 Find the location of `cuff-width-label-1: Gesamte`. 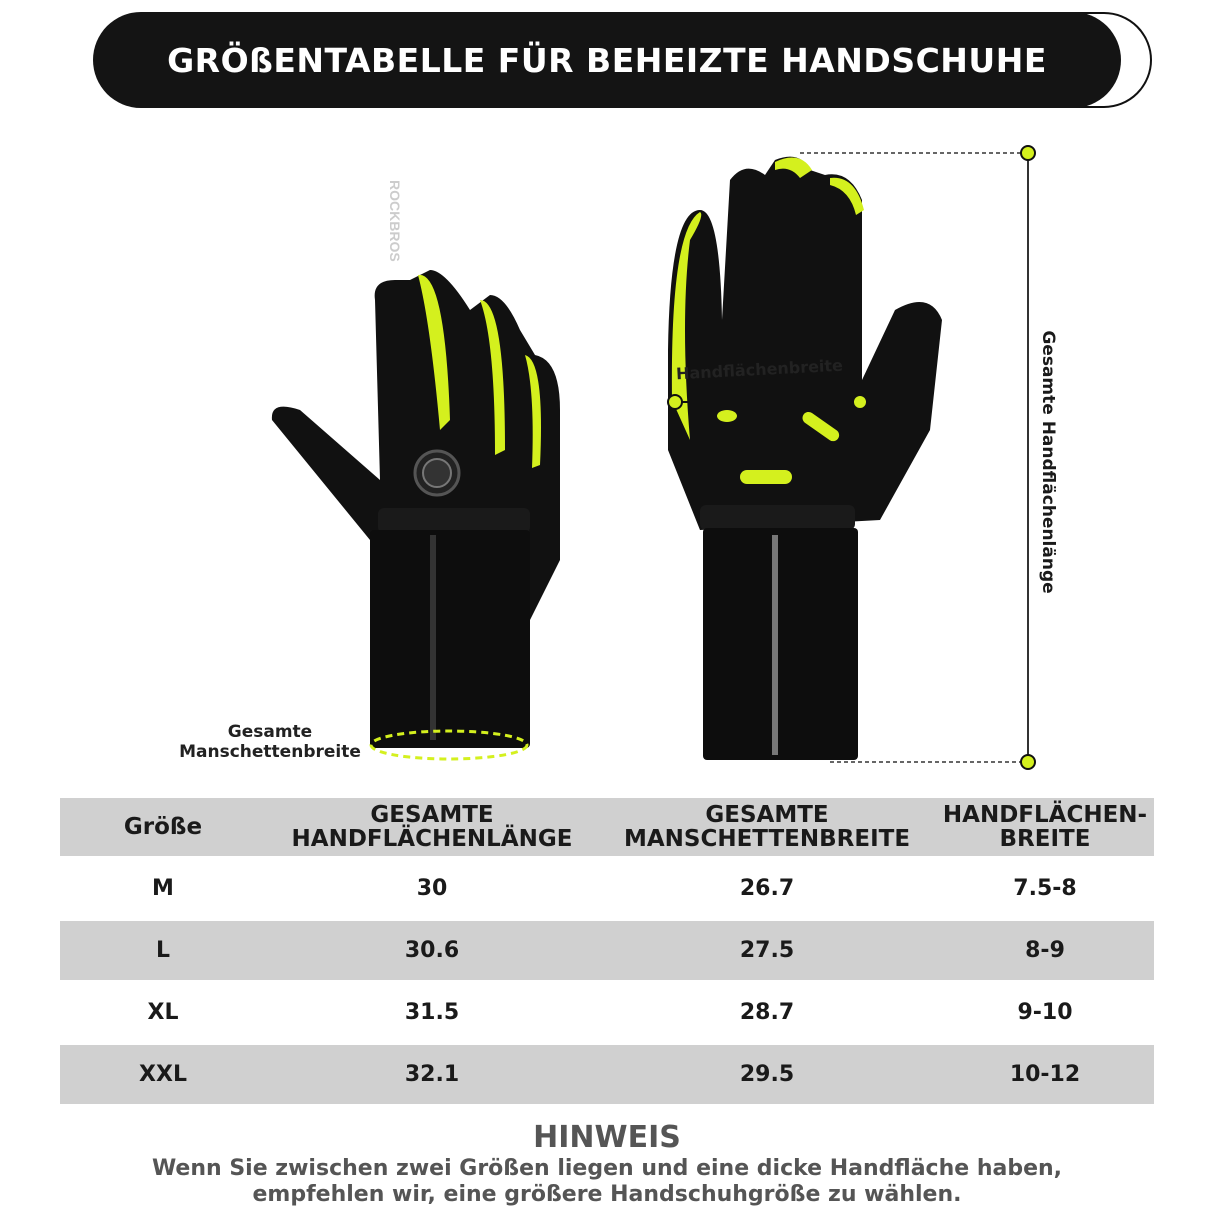

cuff-width-label-1: Gesamte is located at coordinates (270, 732).